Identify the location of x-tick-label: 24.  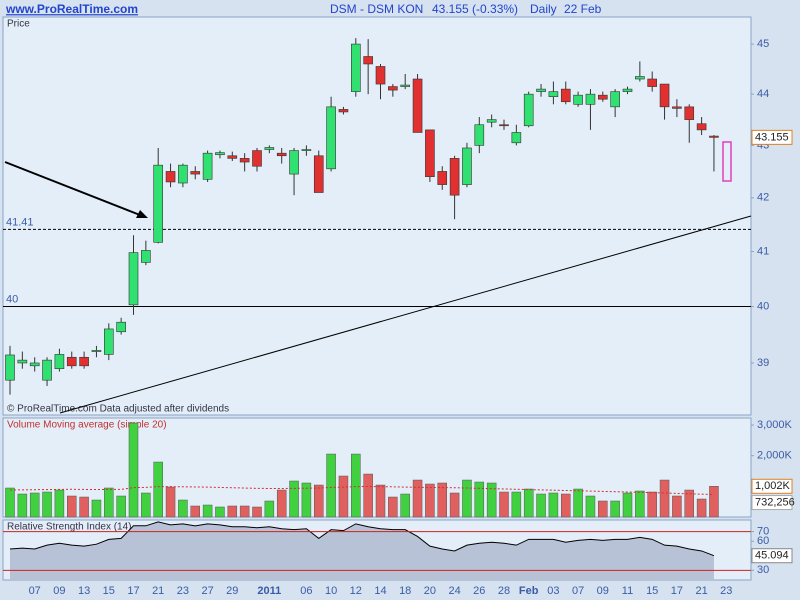
(454, 591).